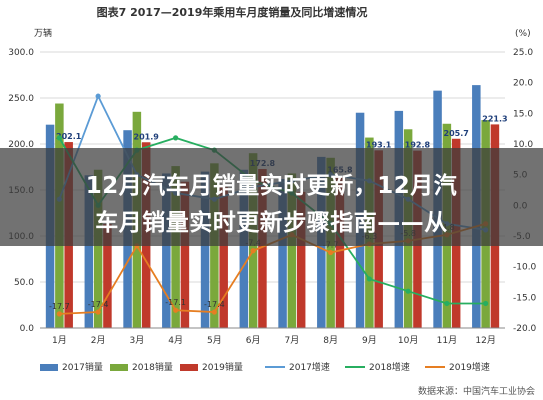 This screenshot has height=400, width=543. What do you see at coordinates (21, 99) in the screenshot?
I see `y-left-tick-label: 250.0` at bounding box center [21, 99].